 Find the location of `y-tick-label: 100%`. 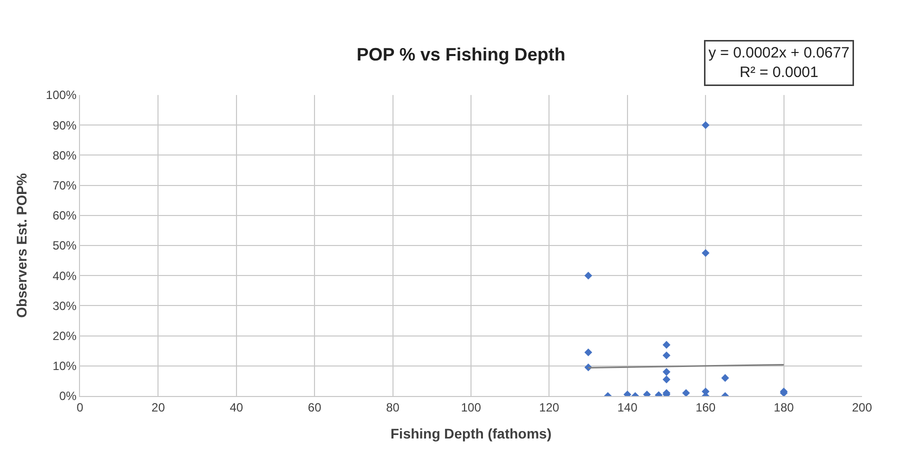

y-tick-label: 100% is located at coordinates (61, 95).